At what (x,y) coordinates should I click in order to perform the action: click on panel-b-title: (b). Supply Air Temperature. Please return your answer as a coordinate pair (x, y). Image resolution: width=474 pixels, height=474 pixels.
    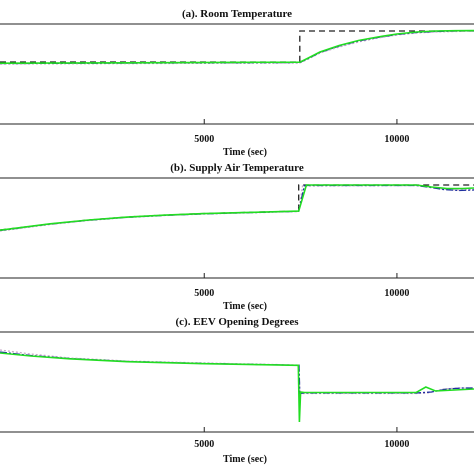
    Looking at the image, I should click on (237, 168).